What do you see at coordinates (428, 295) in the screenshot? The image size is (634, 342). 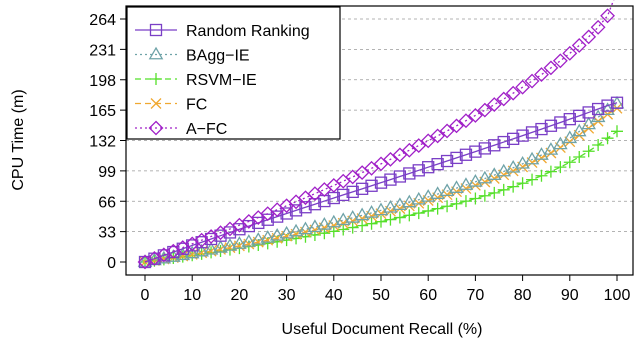 I see `x-tick-label: 60` at bounding box center [428, 295].